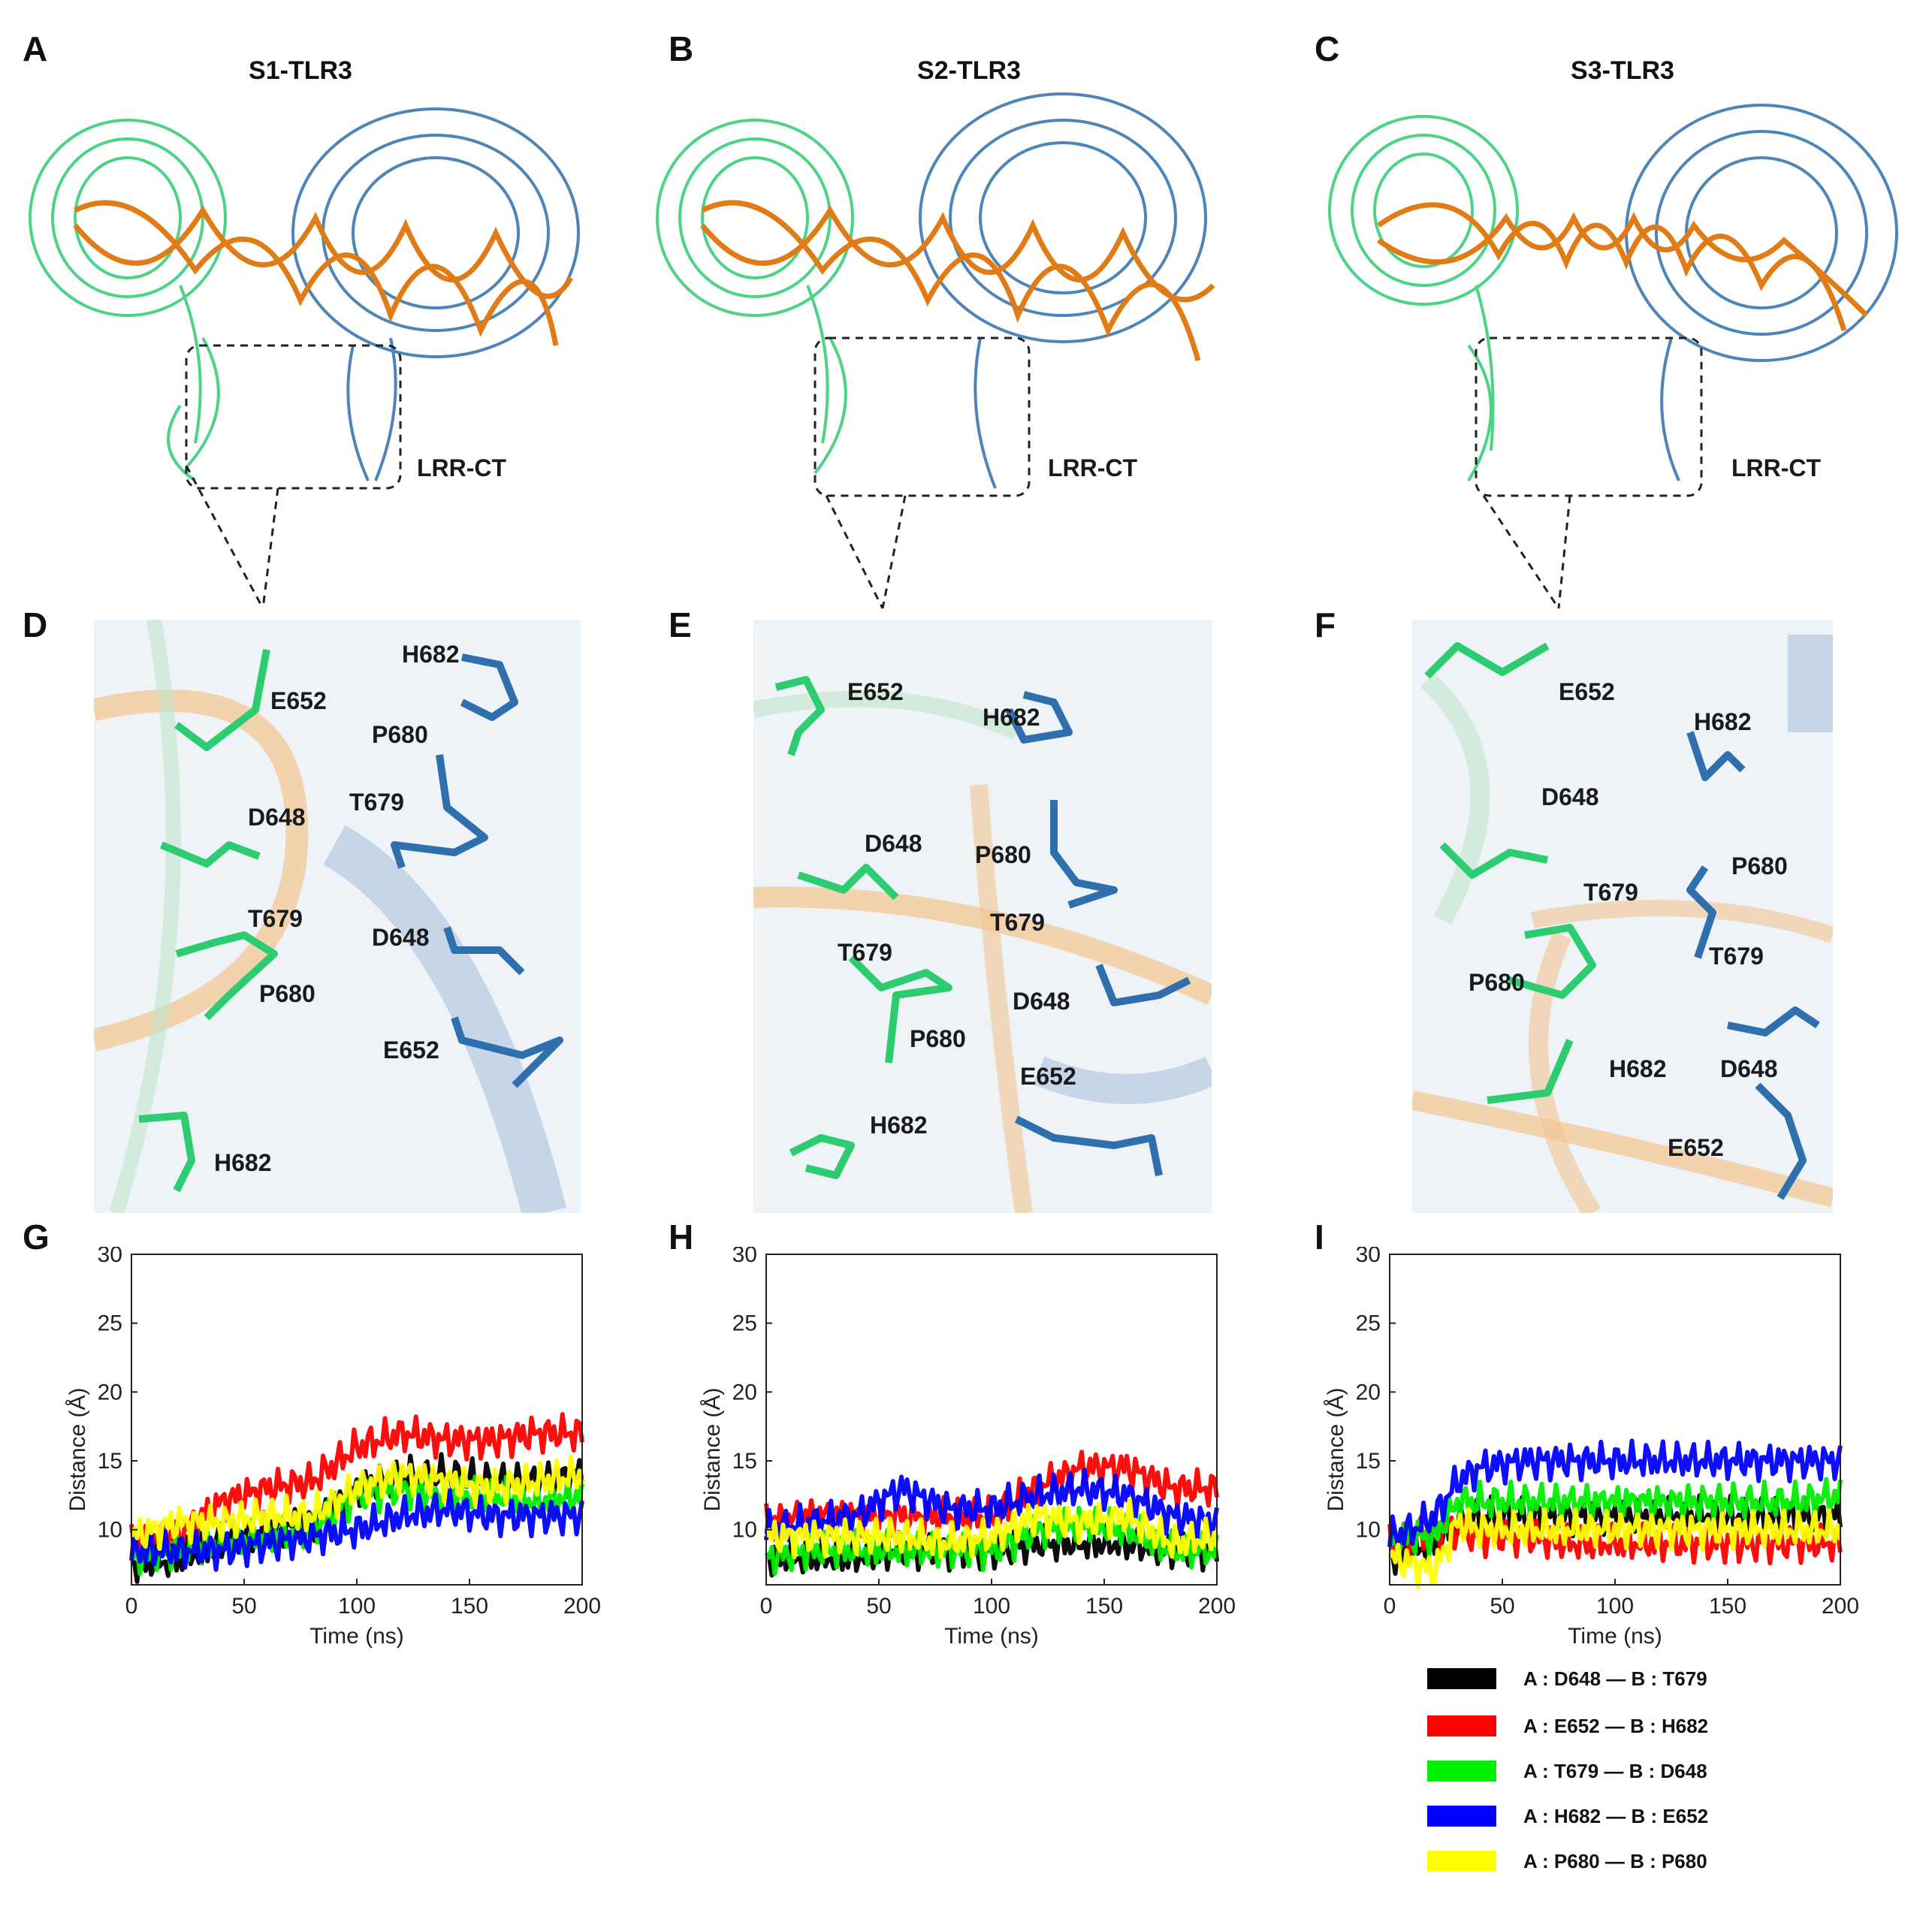  I want to click on structure-overview-s2, so click(936, 350).